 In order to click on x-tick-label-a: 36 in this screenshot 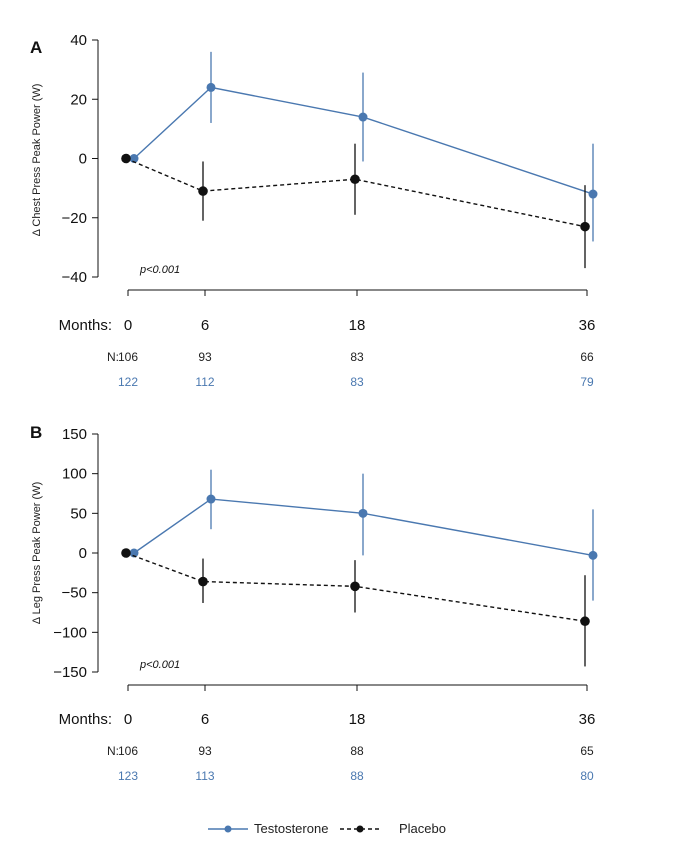, I will do `click(587, 325)`.